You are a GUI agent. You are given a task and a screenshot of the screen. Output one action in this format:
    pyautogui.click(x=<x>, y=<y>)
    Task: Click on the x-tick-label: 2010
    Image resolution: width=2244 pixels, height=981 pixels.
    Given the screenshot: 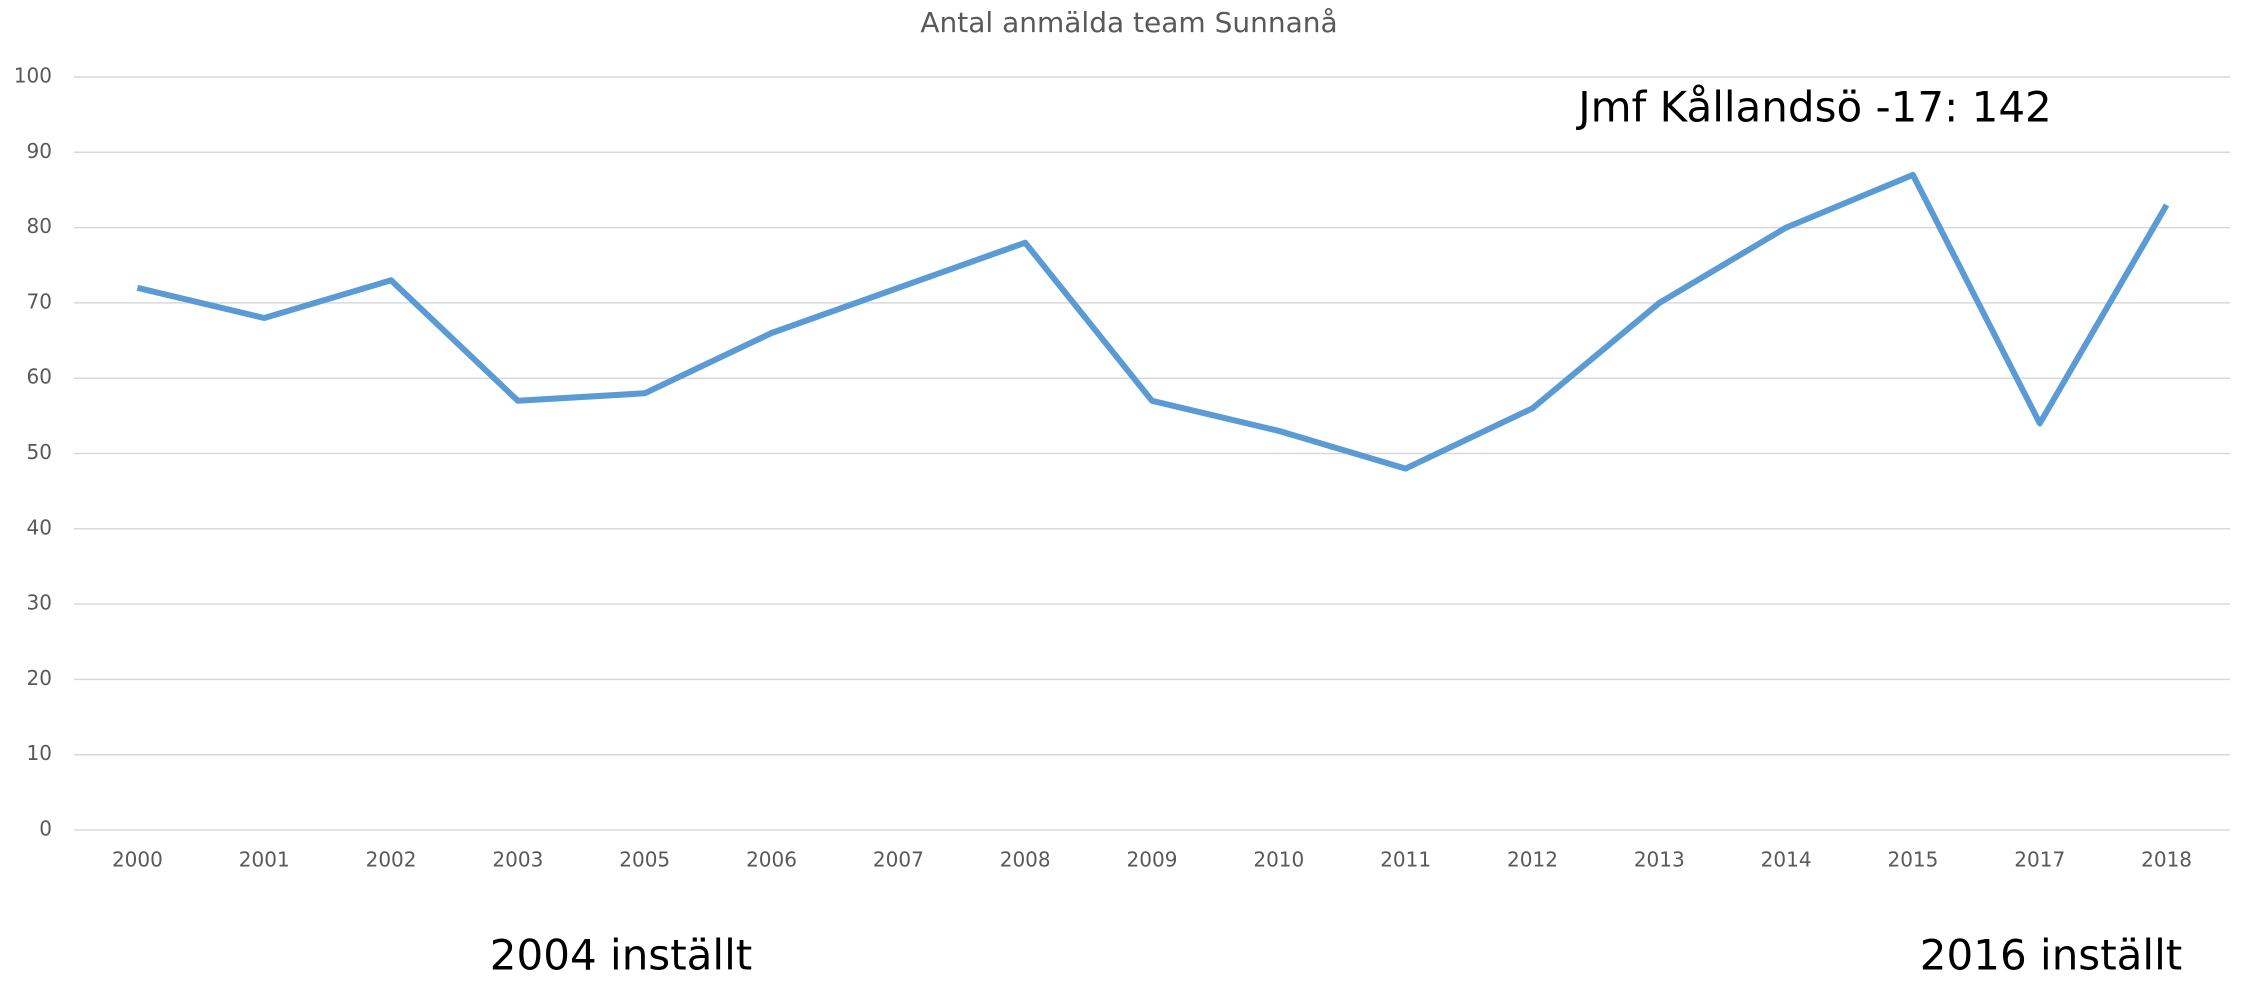 What is the action you would take?
    pyautogui.click(x=1278, y=860)
    